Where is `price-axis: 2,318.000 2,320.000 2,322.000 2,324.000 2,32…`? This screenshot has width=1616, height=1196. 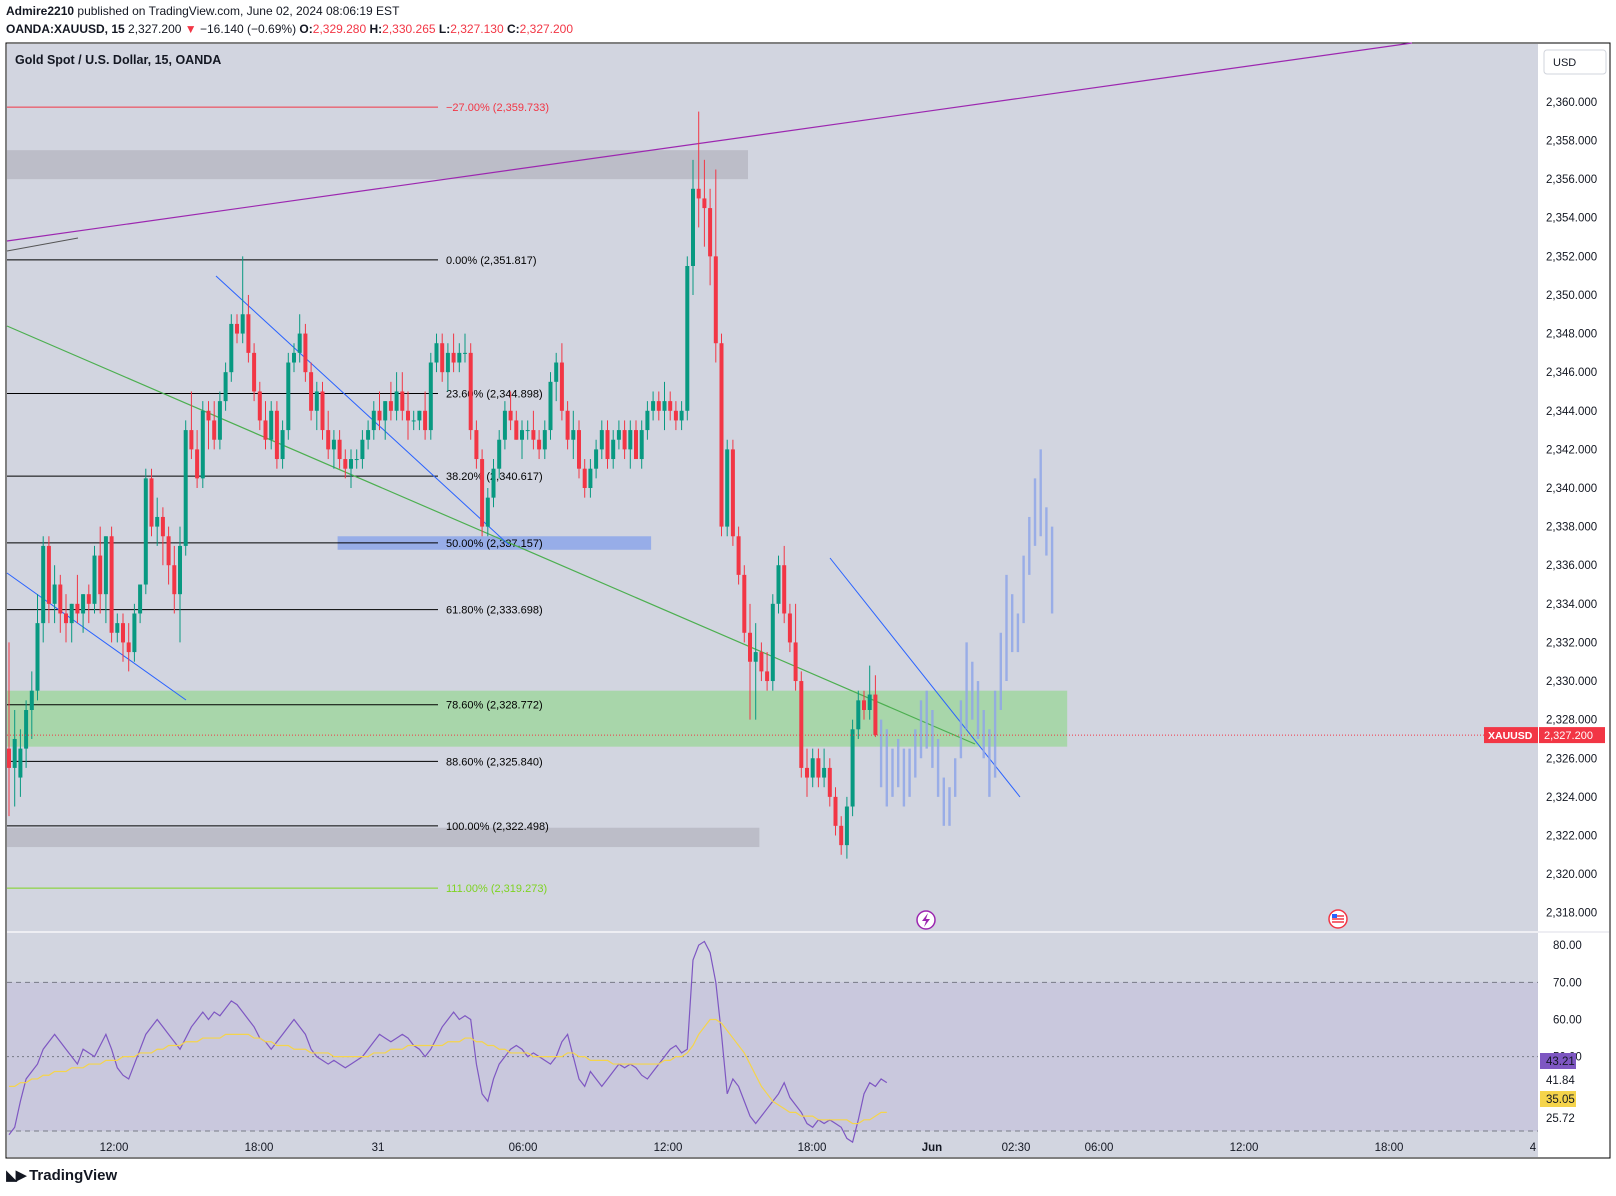 price-axis: 2,318.000 2,320.000 2,322.000 2,324.000 2,32… is located at coordinates (1544, 489).